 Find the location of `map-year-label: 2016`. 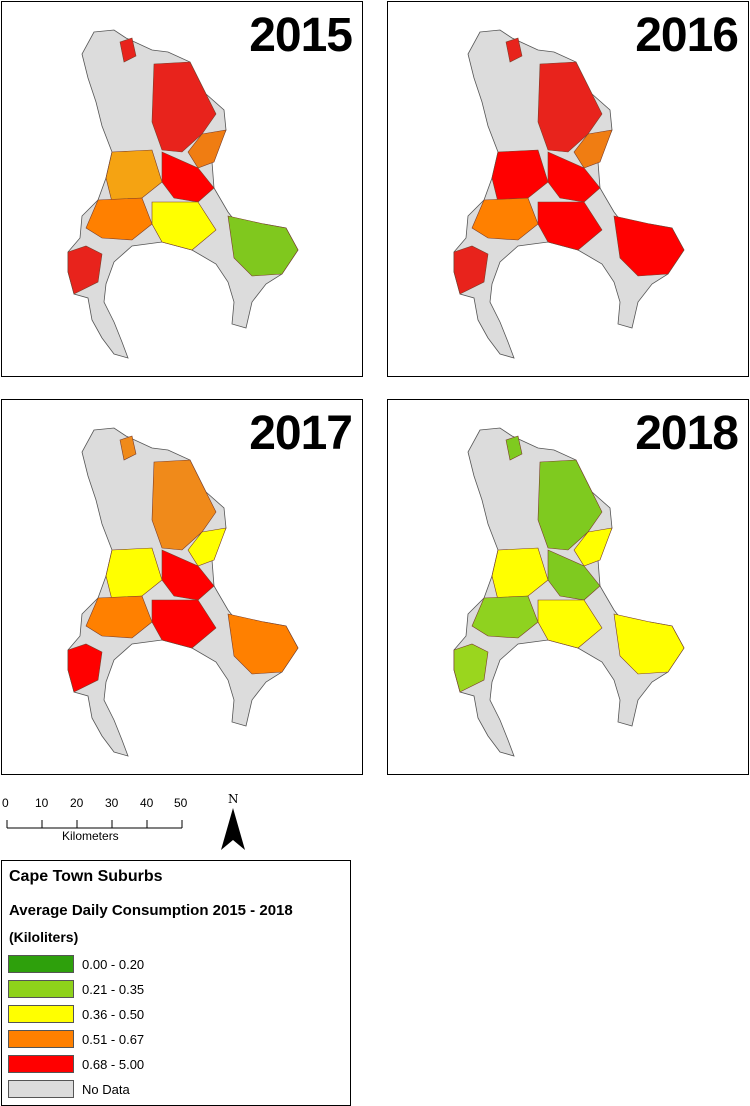

map-year-label: 2016 is located at coordinates (687, 35).